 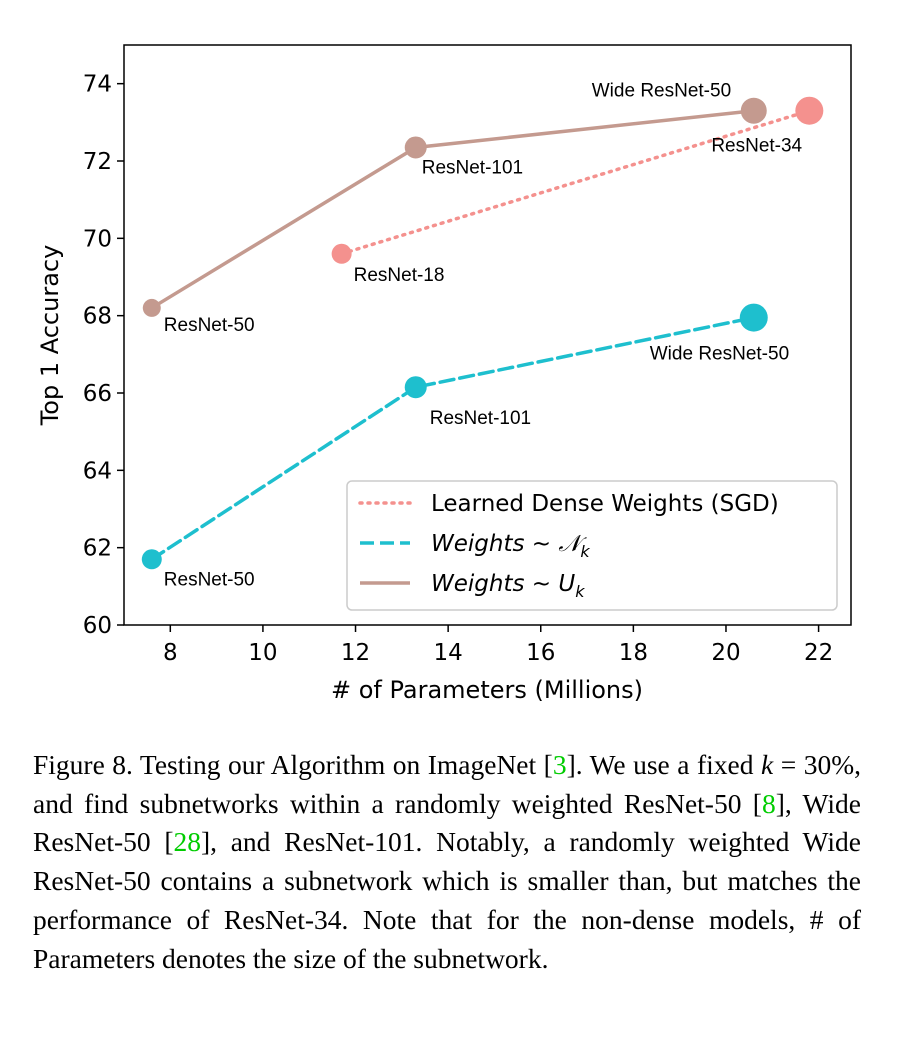 I want to click on point-label-1-2: Wide ResNet-50, so click(x=719, y=354).